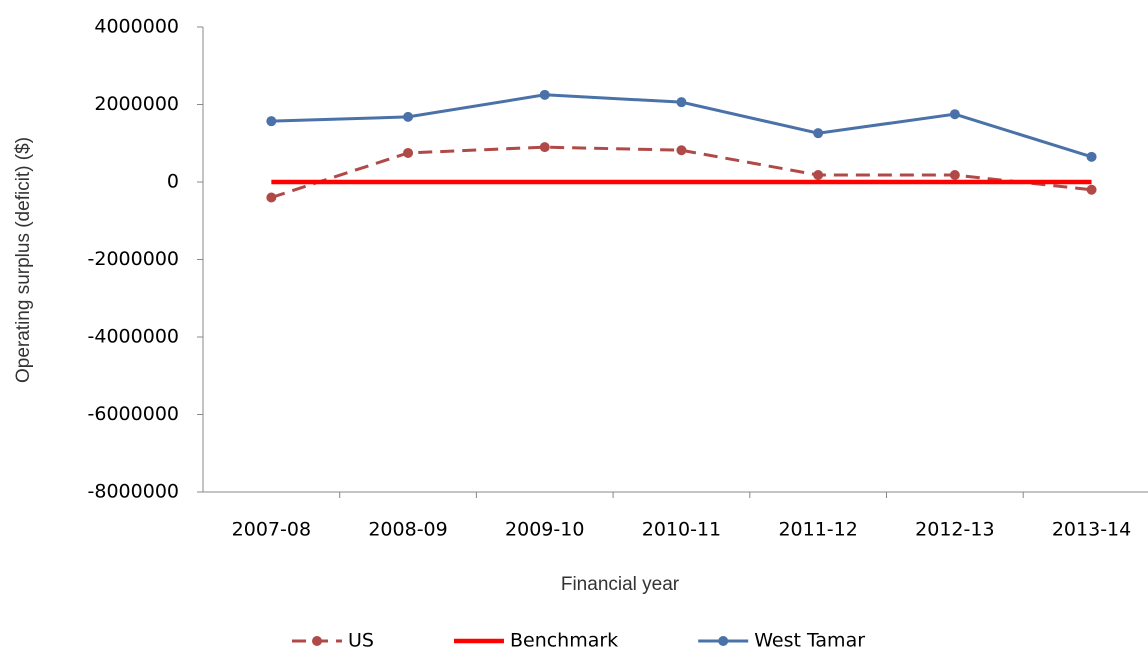 The image size is (1148, 657). What do you see at coordinates (620, 584) in the screenshot?
I see `x-axis-title: Financial year` at bounding box center [620, 584].